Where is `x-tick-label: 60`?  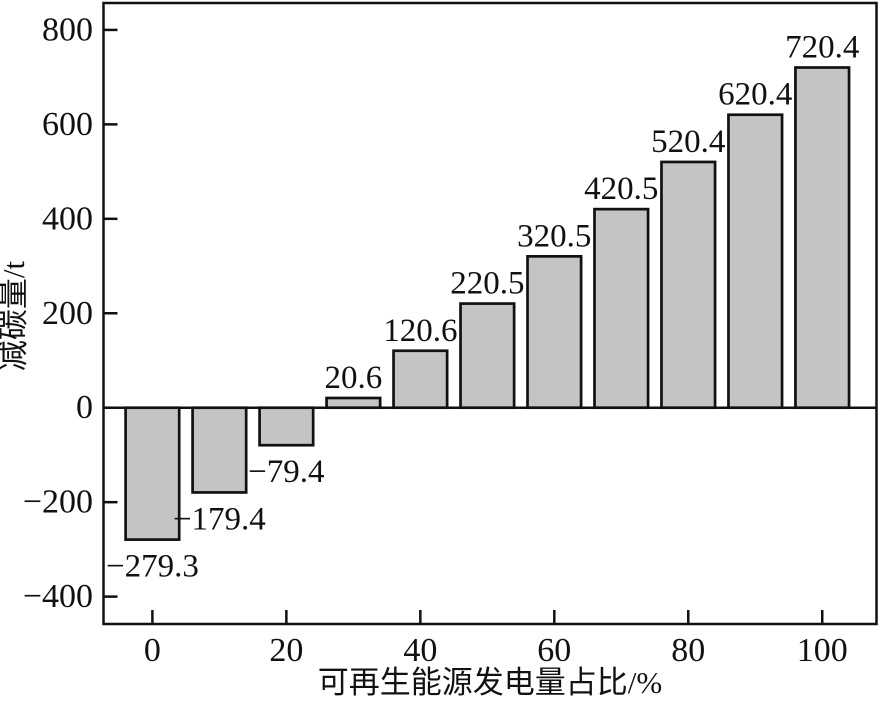
x-tick-label: 60 is located at coordinates (554, 650).